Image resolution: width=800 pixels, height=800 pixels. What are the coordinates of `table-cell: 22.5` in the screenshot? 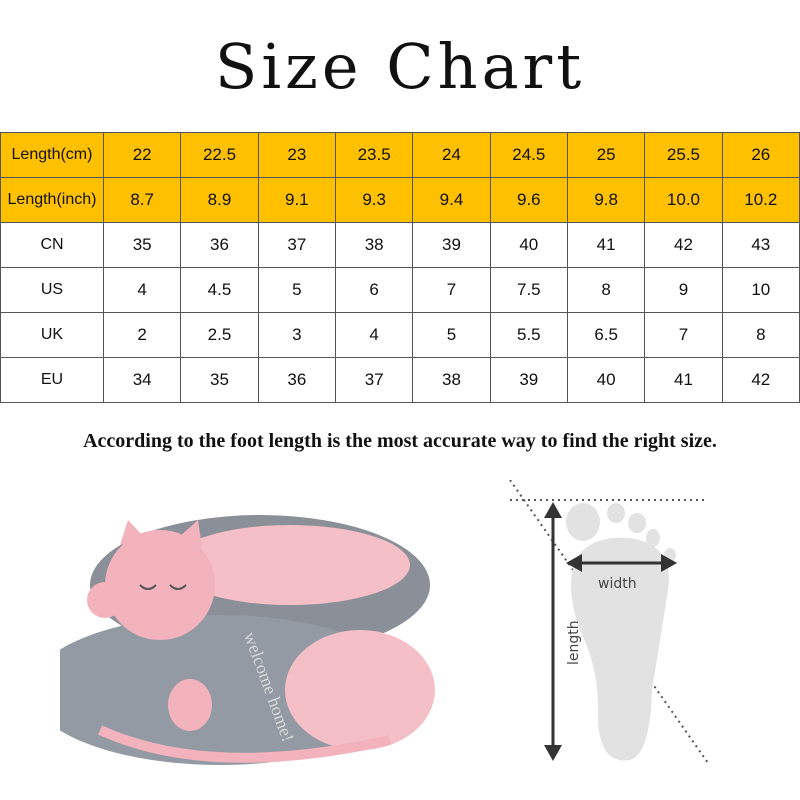 It's located at (219, 155).